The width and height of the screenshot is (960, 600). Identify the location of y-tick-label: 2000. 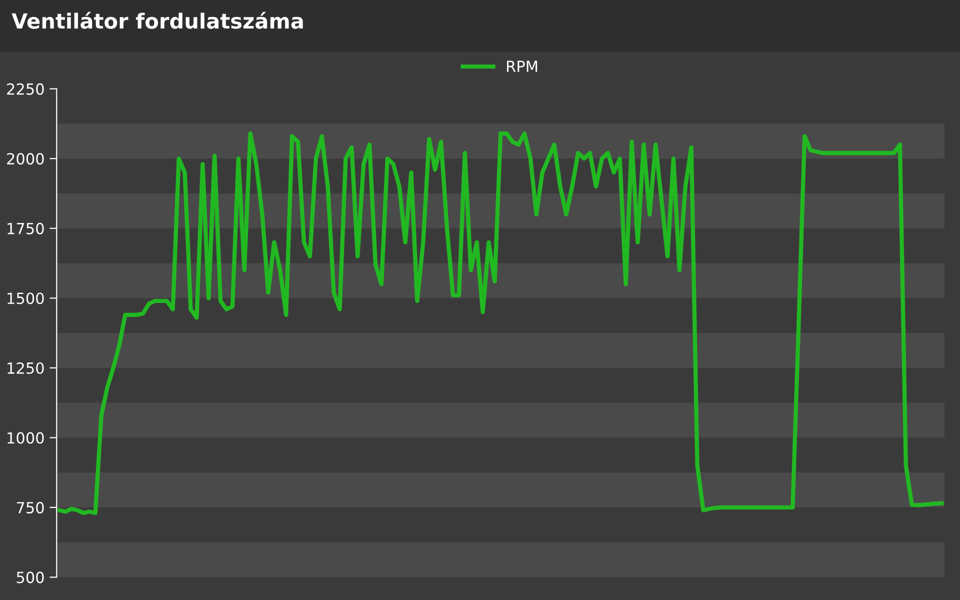
(25, 159).